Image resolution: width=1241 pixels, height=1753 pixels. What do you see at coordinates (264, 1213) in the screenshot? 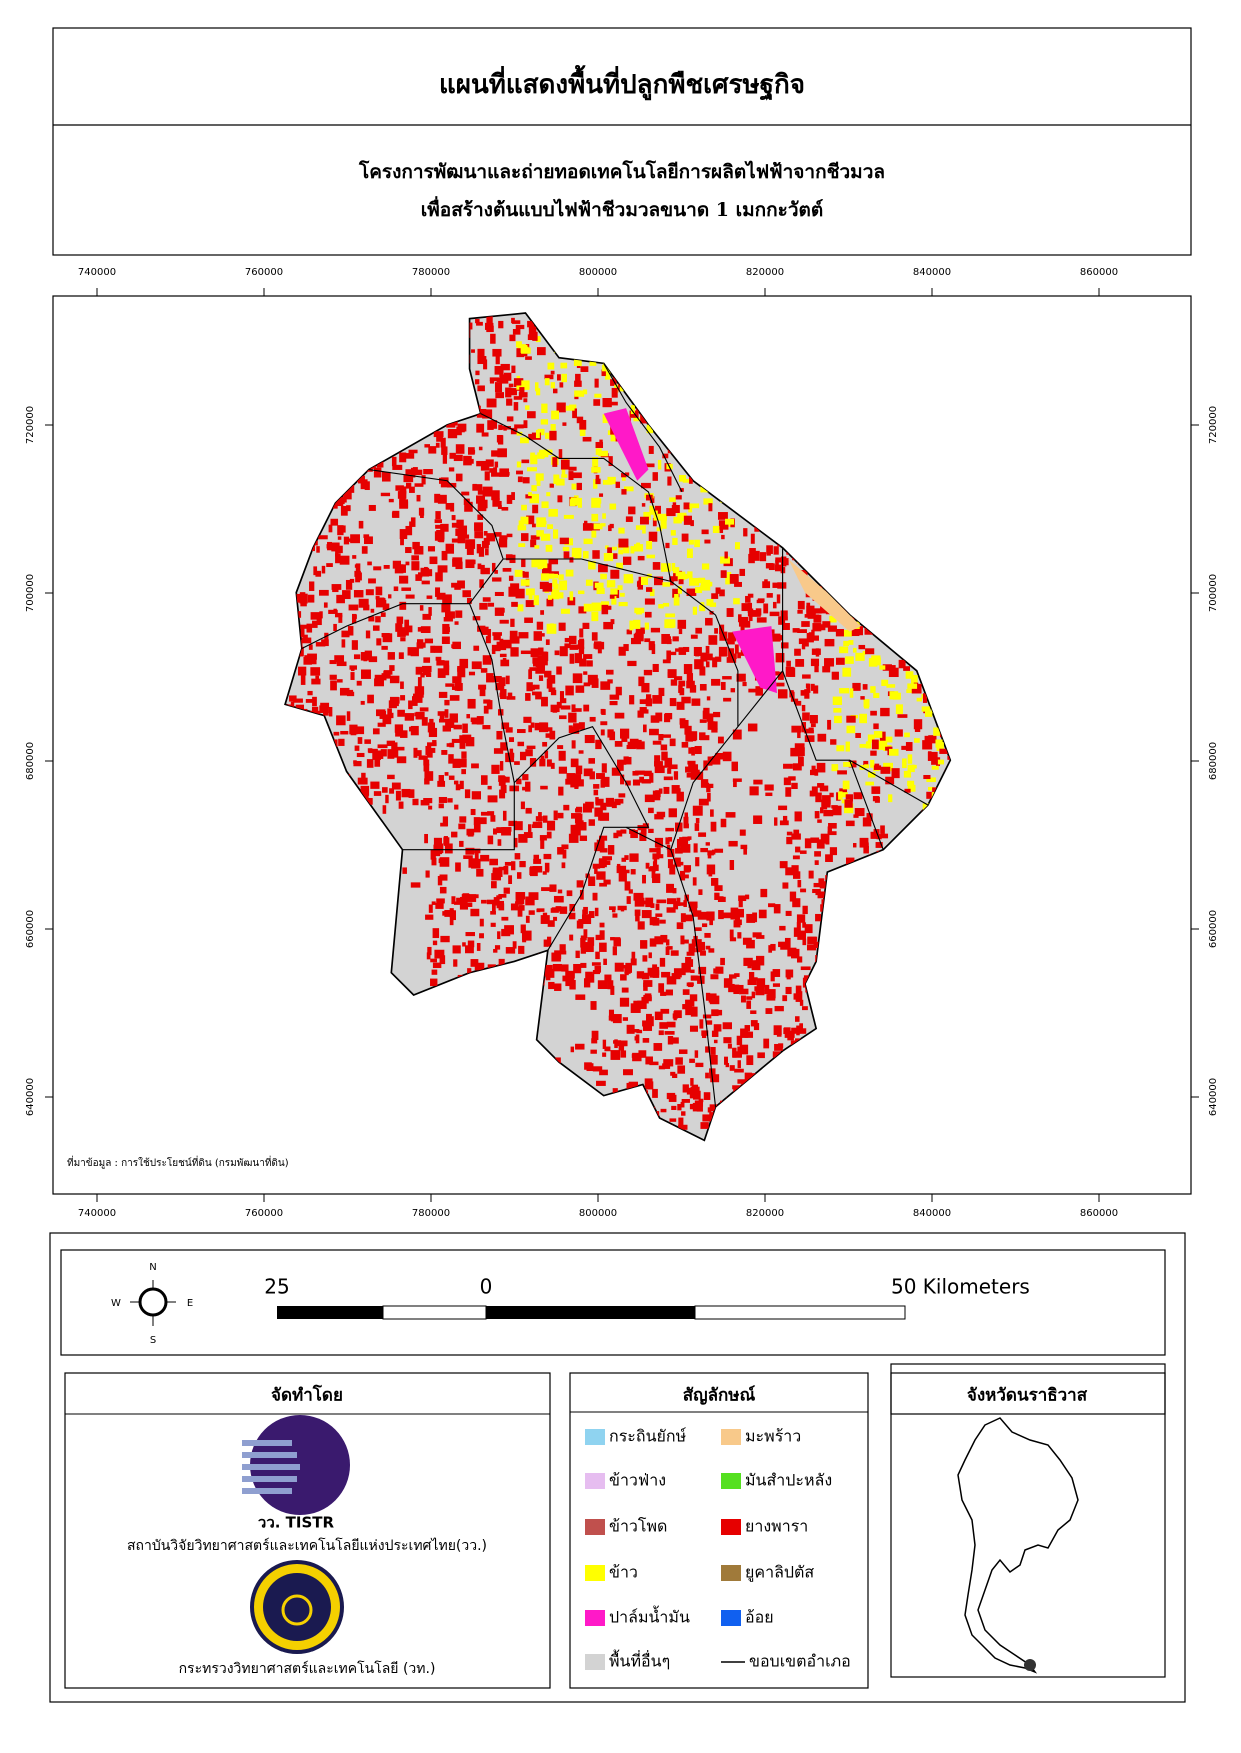
I see `x-tick-label: 760000` at bounding box center [264, 1213].